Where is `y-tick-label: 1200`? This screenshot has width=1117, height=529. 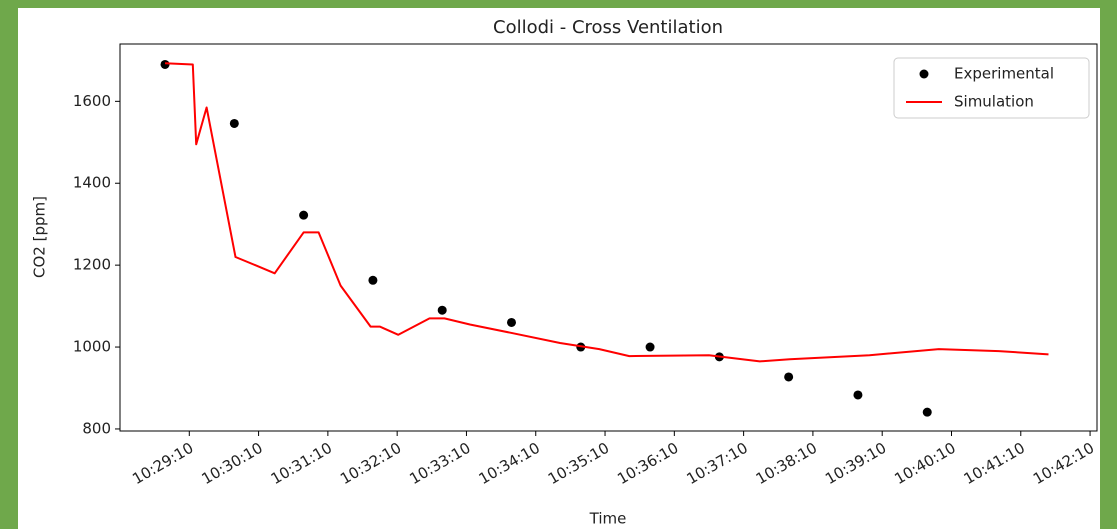 y-tick-label: 1200 is located at coordinates (92, 265).